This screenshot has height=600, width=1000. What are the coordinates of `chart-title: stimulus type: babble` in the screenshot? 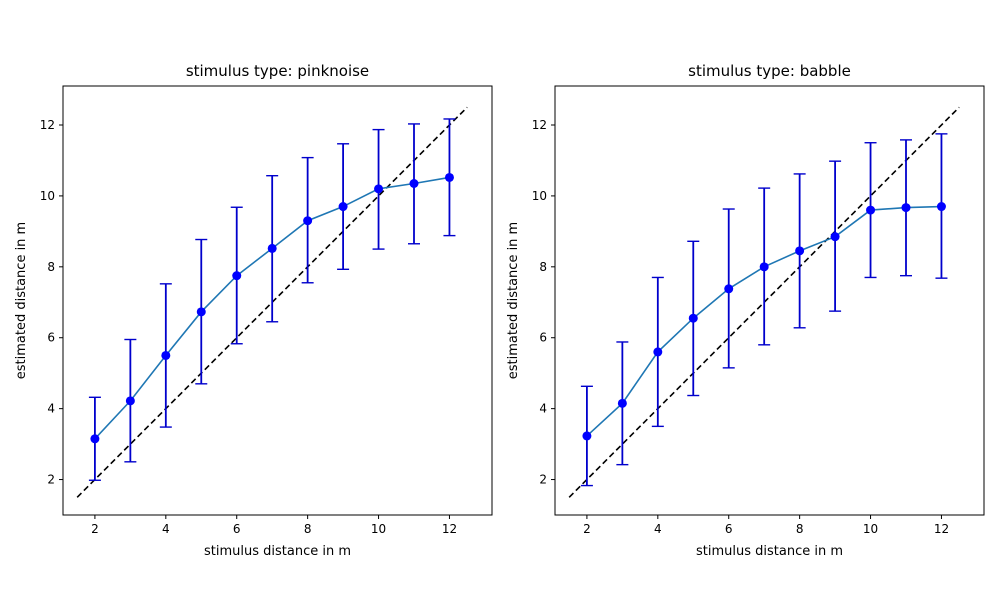 It's located at (769, 71).